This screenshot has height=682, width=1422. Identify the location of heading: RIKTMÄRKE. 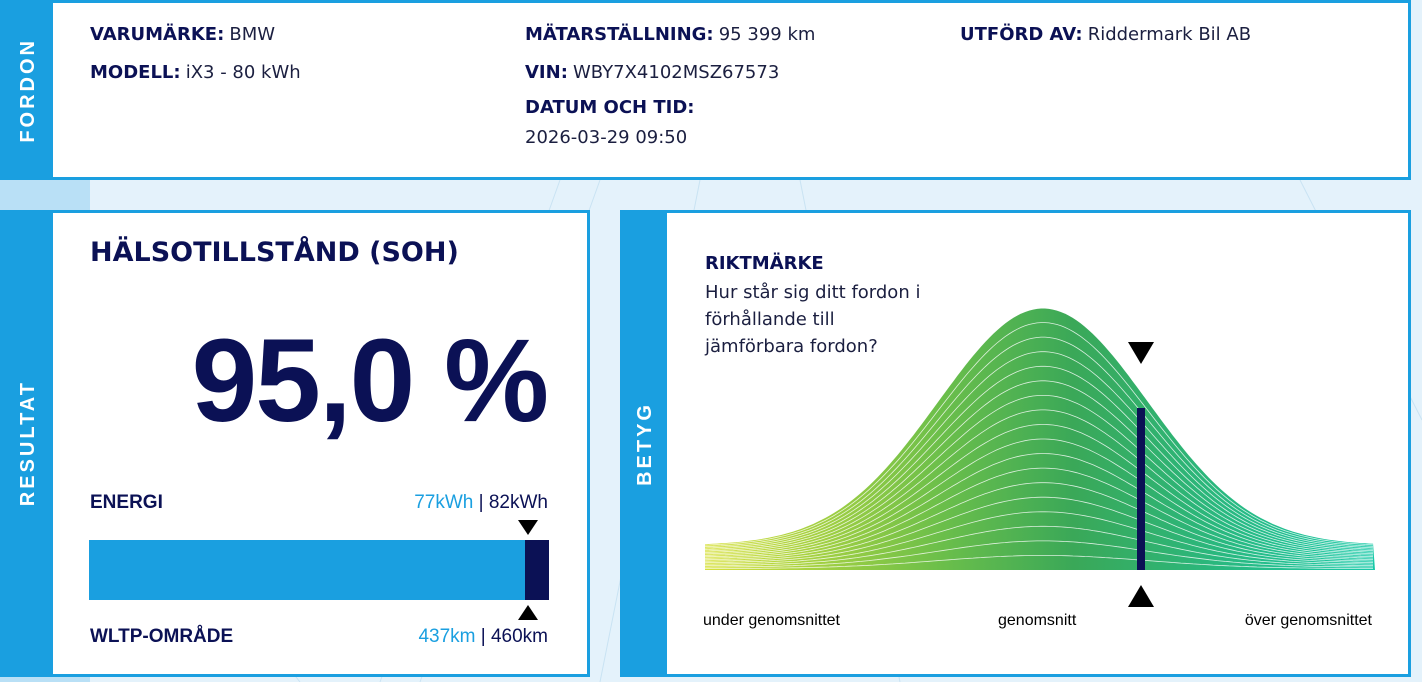
(764, 263).